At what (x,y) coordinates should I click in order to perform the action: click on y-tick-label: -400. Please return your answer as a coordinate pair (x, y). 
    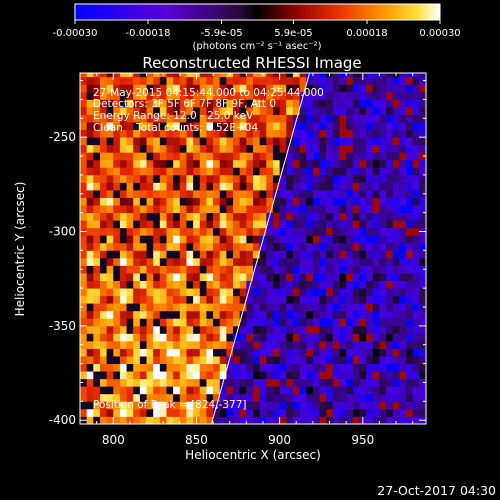
    Looking at the image, I should click on (62, 420).